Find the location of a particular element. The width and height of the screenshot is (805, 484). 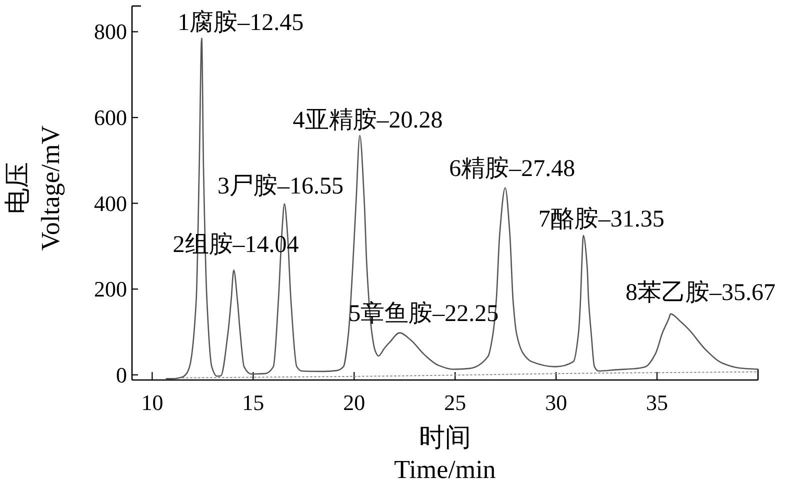

annotation: 1腐胺–12.45 is located at coordinates (241, 23).